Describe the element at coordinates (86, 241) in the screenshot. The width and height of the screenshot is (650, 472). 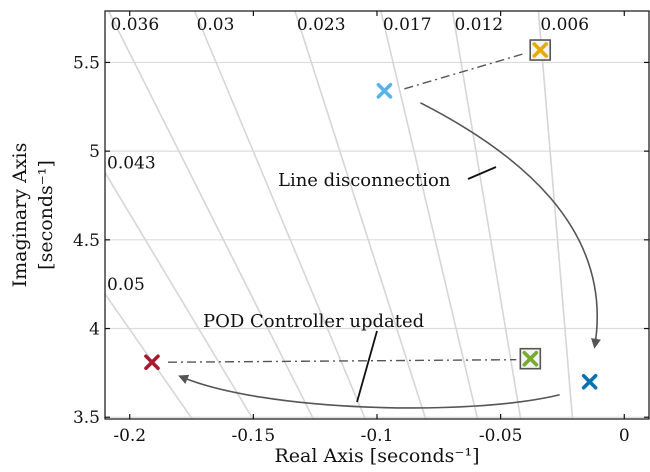
I see `y-tick-label-2: 4.5` at that location.